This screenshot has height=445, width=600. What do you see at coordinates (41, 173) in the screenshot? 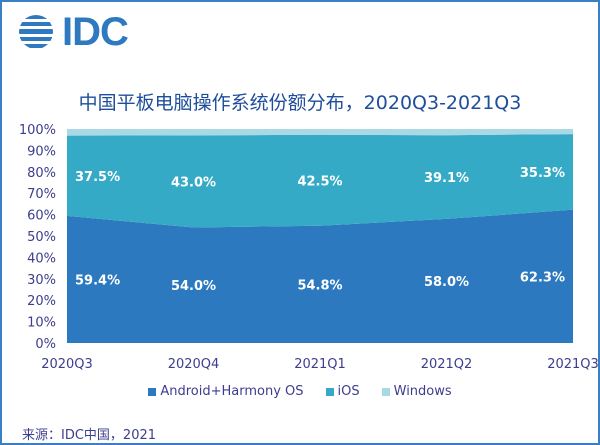
I see `y-tick-label: 80%` at bounding box center [41, 173].